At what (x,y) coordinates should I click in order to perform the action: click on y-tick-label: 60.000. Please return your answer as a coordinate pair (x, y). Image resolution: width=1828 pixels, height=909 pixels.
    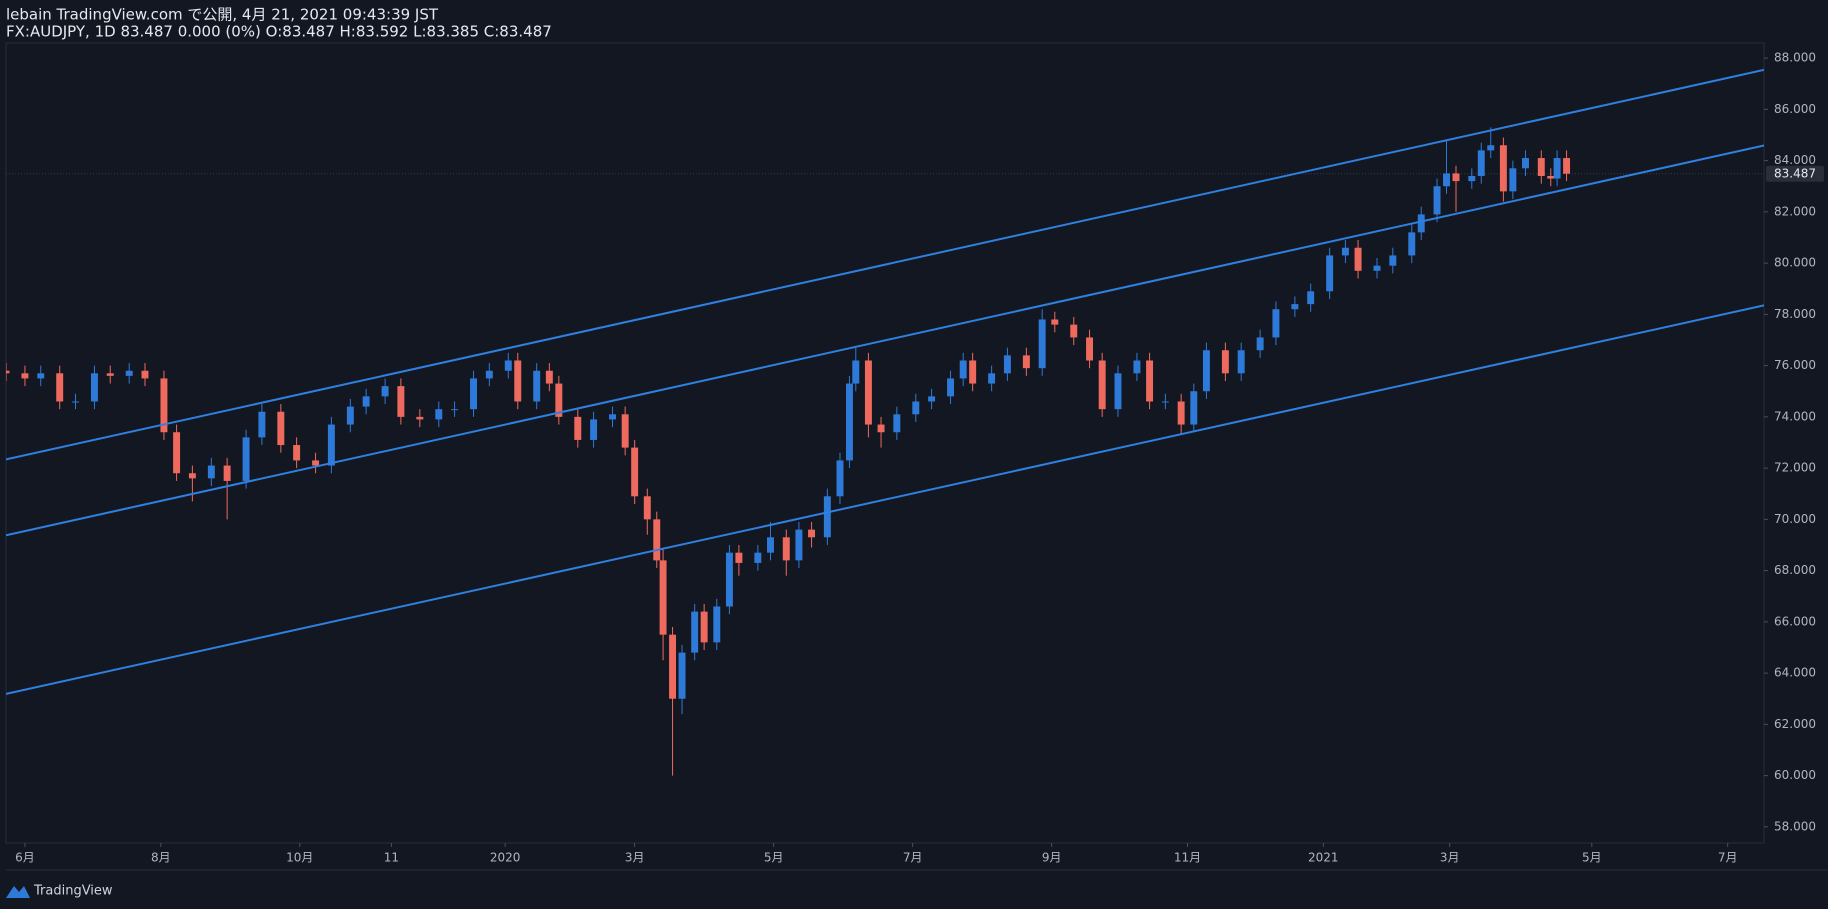
    Looking at the image, I should click on (1795, 775).